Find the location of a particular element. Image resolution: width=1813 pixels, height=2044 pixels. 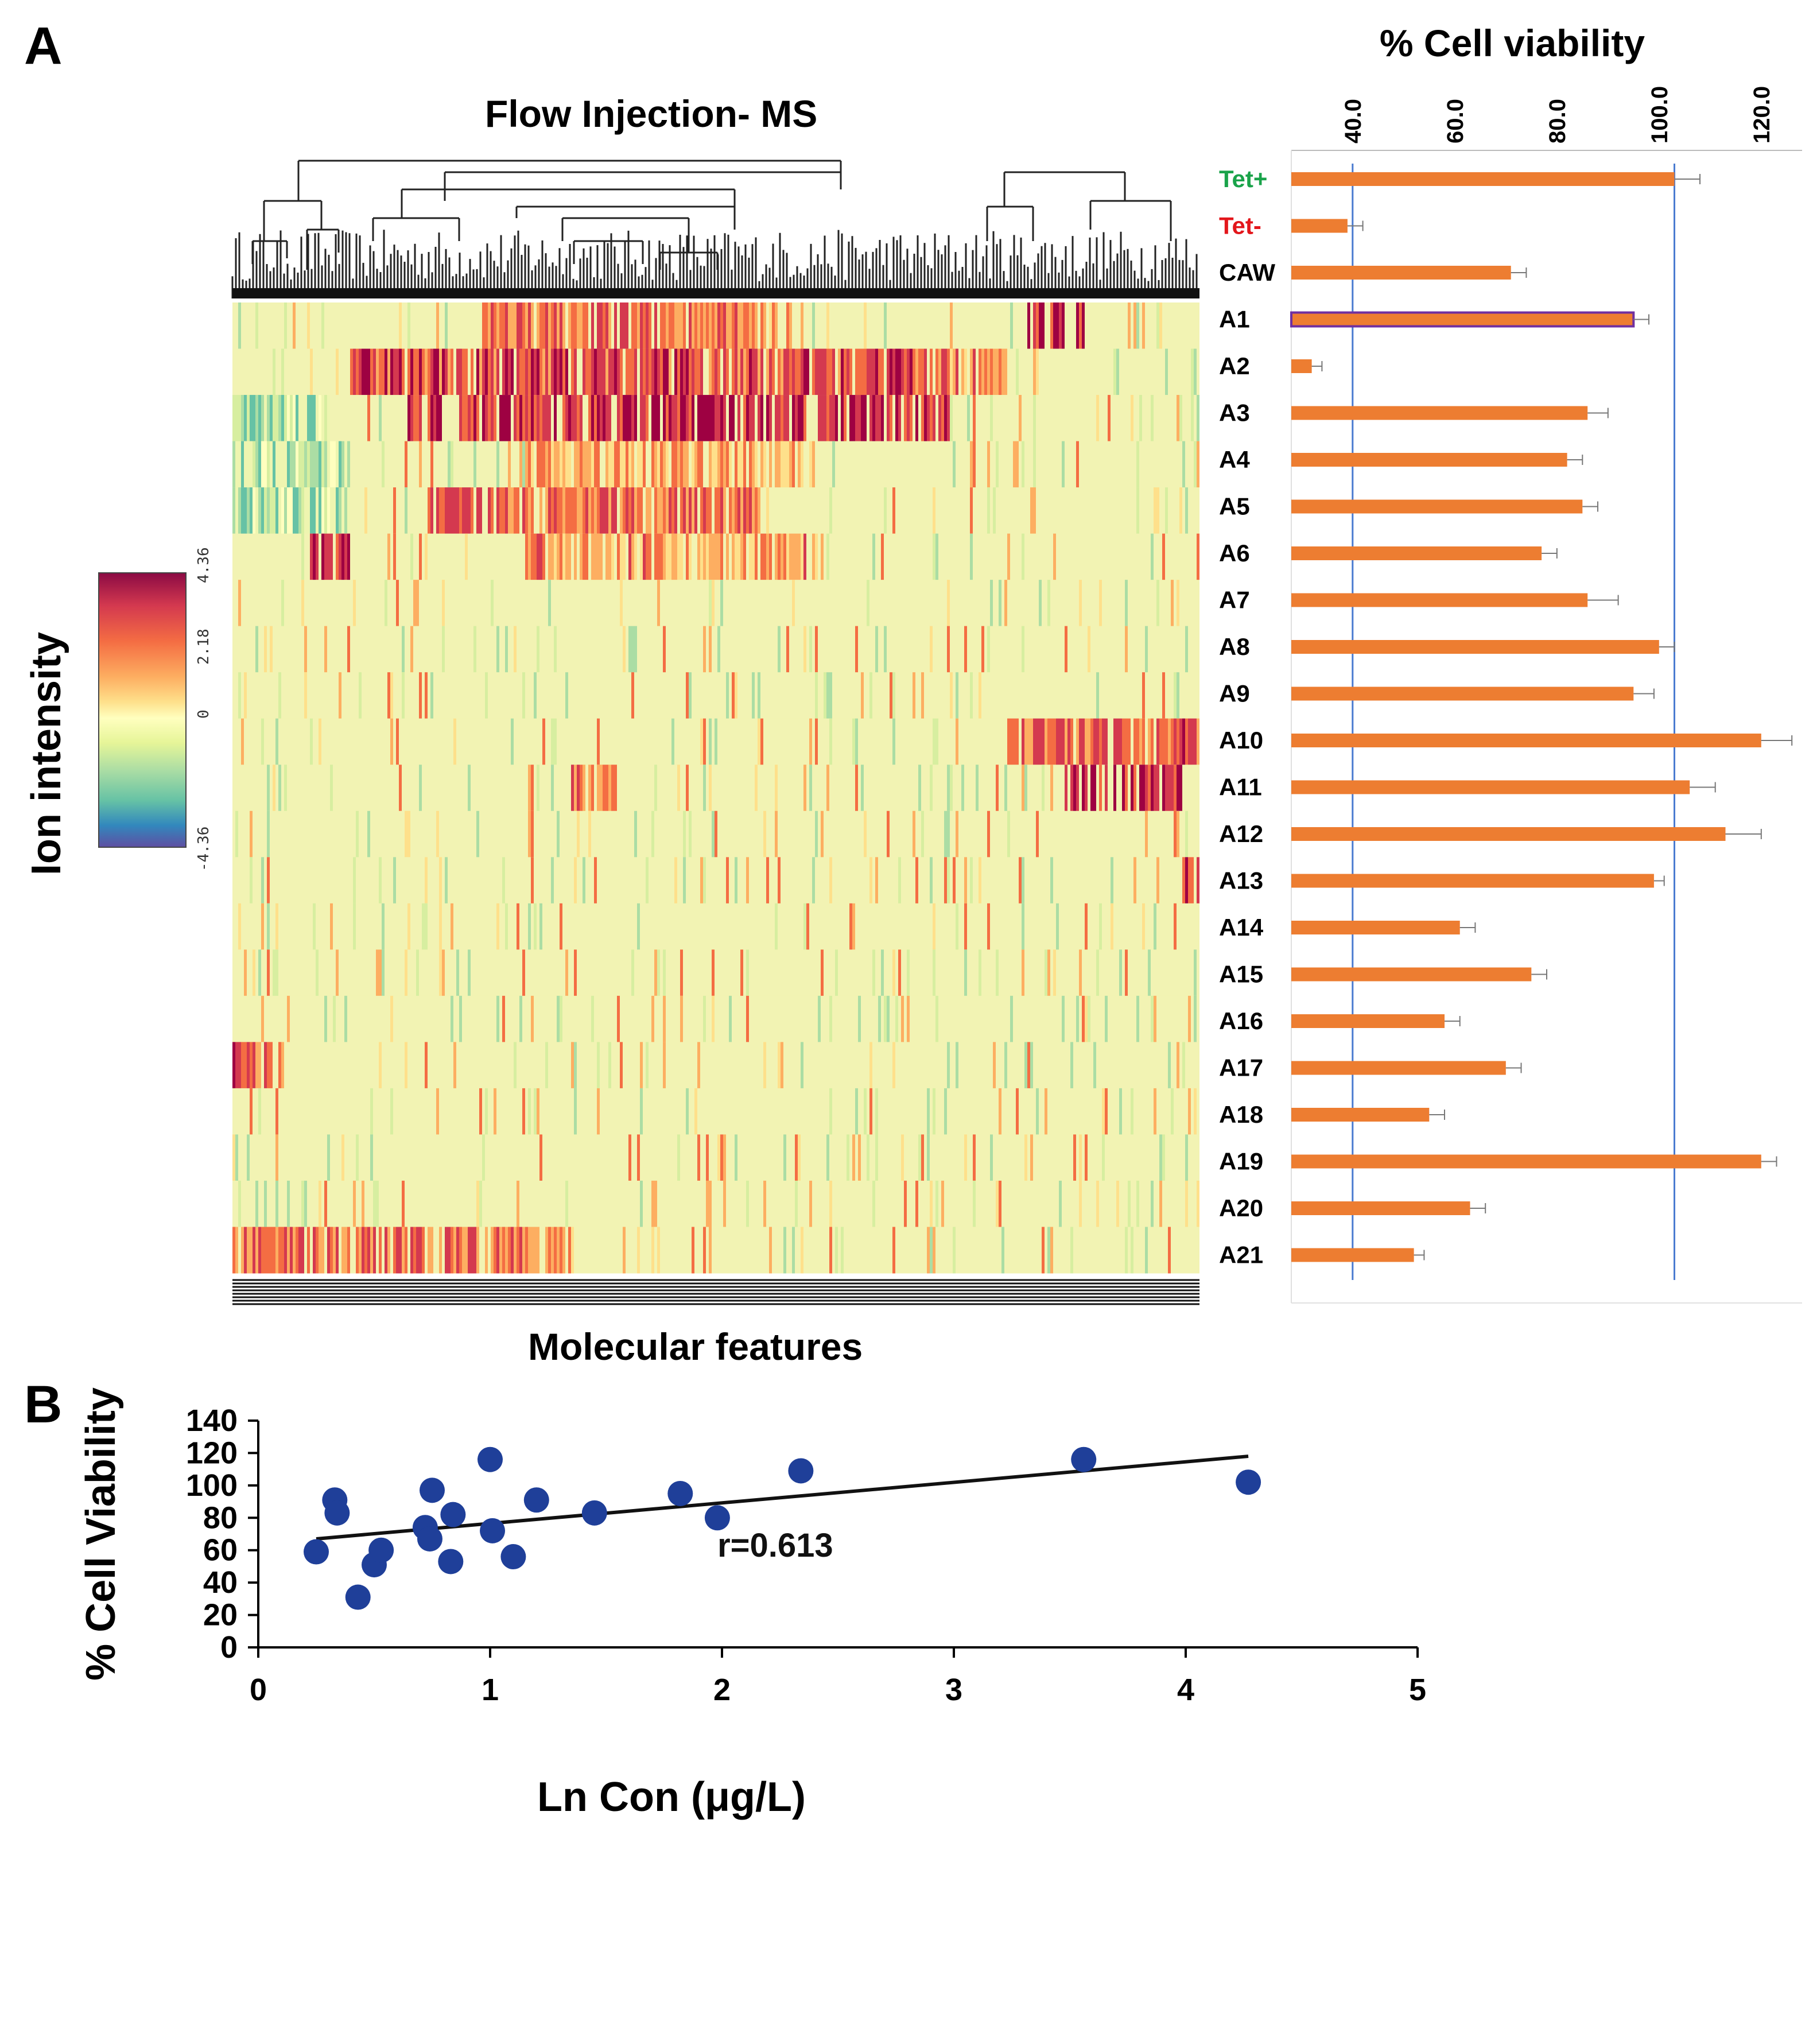

bar-category-label: A4 is located at coordinates (1234, 460).